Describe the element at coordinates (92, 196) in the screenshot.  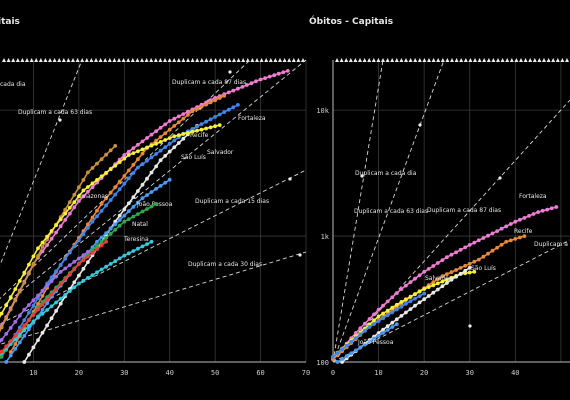
I see `series-label: Amazonas` at that location.